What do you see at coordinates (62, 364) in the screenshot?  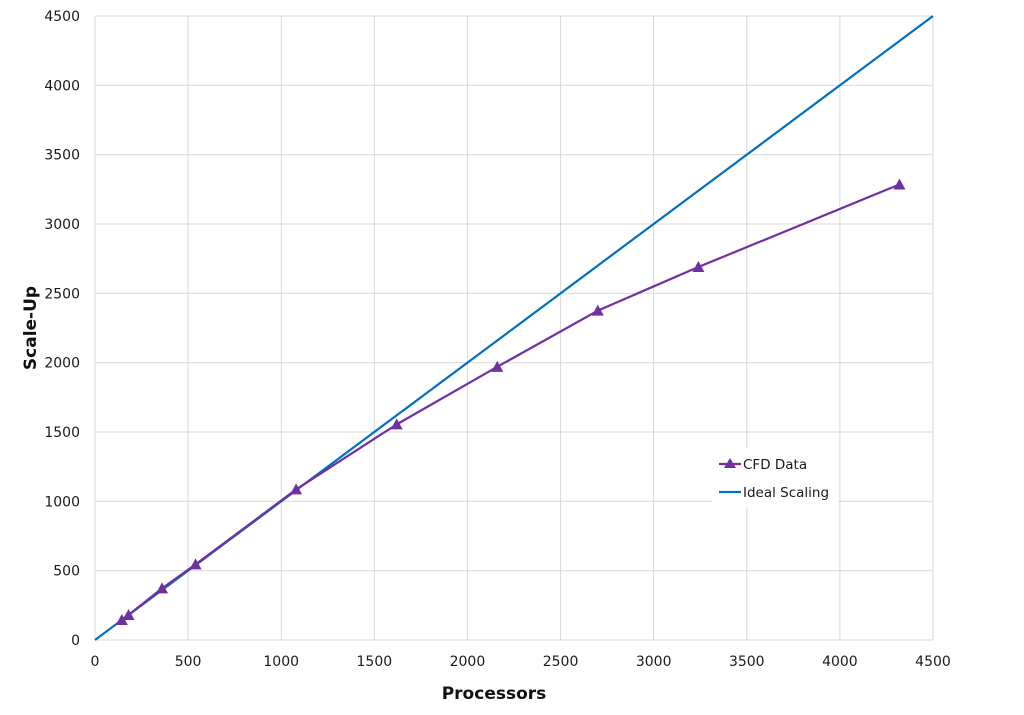 I see `y-tick-label: 2000` at bounding box center [62, 364].